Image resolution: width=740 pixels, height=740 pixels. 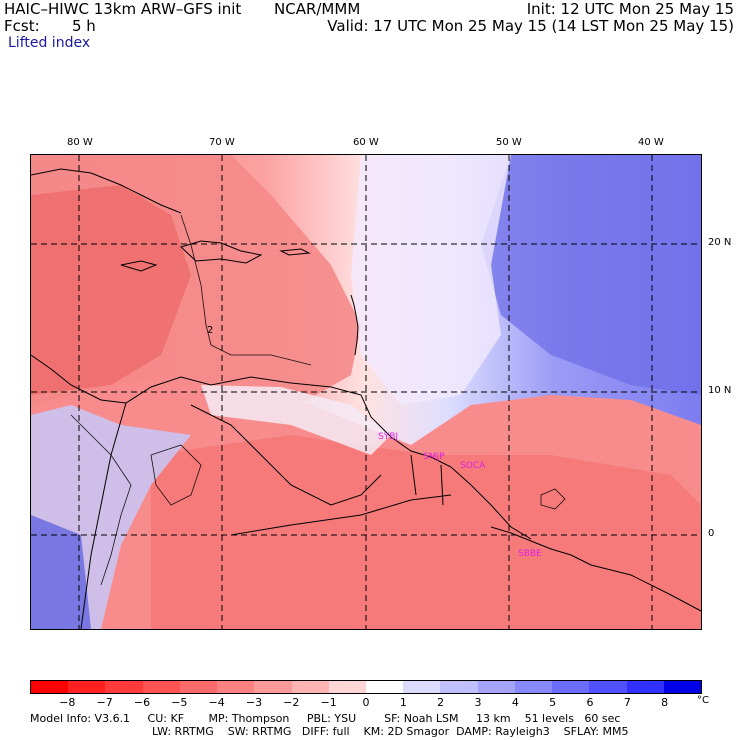 I want to click on station-soca: SOCA, so click(x=473, y=466).